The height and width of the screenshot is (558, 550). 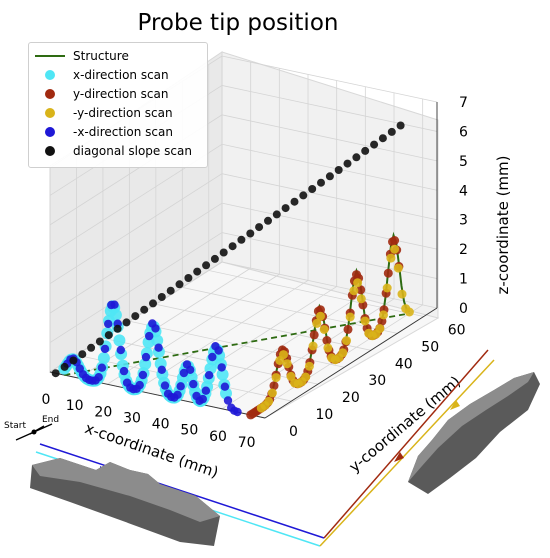 I want to click on legend-label: y-direction scan, so click(x=121, y=94).